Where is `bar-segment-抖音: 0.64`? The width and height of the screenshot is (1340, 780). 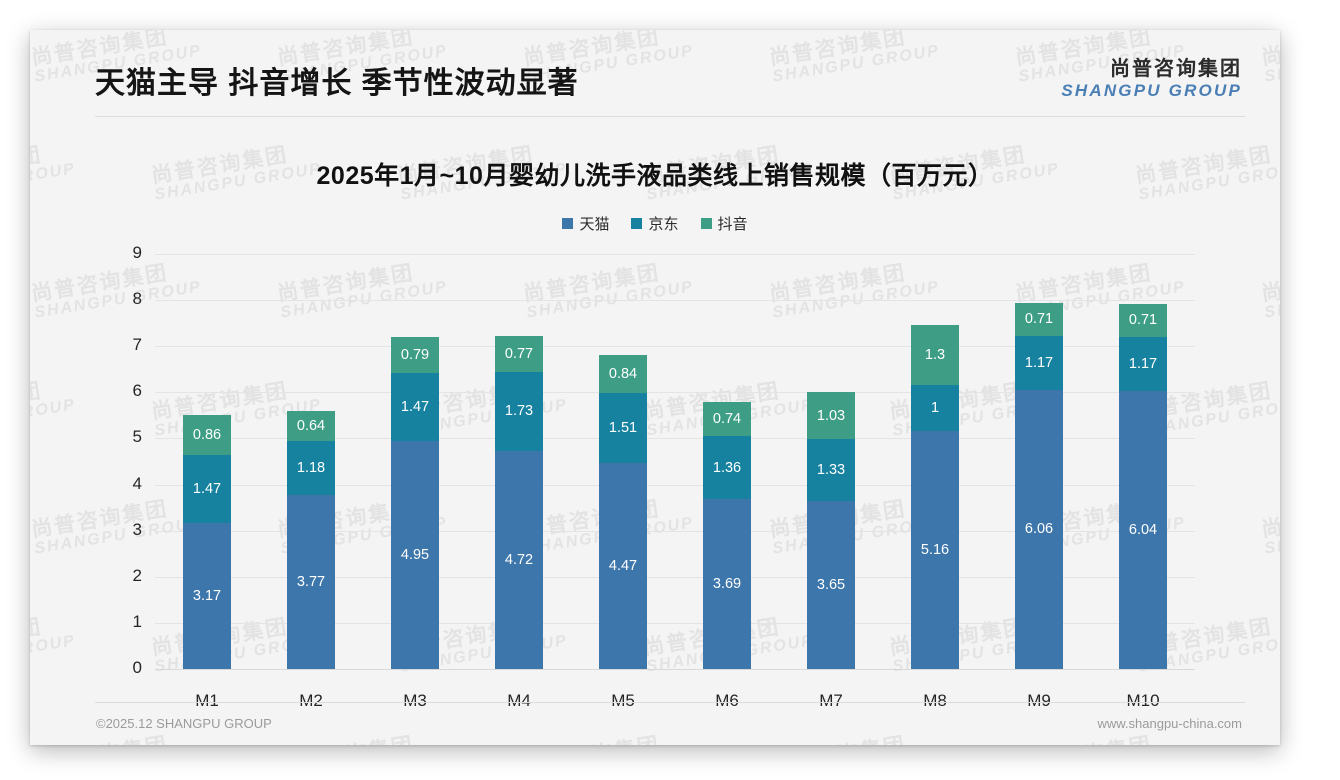 bar-segment-抖音: 0.64 is located at coordinates (311, 426).